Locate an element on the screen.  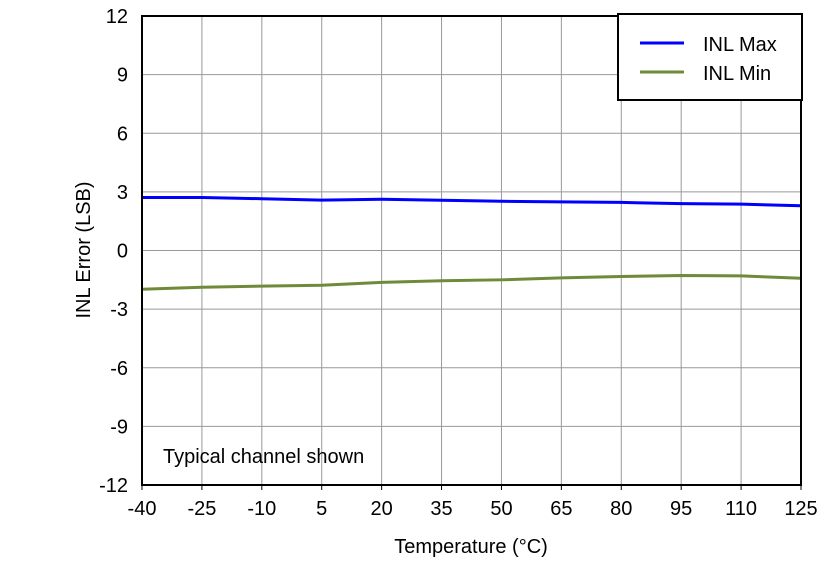
legend: INL Max INL Min is located at coordinates (710, 57).